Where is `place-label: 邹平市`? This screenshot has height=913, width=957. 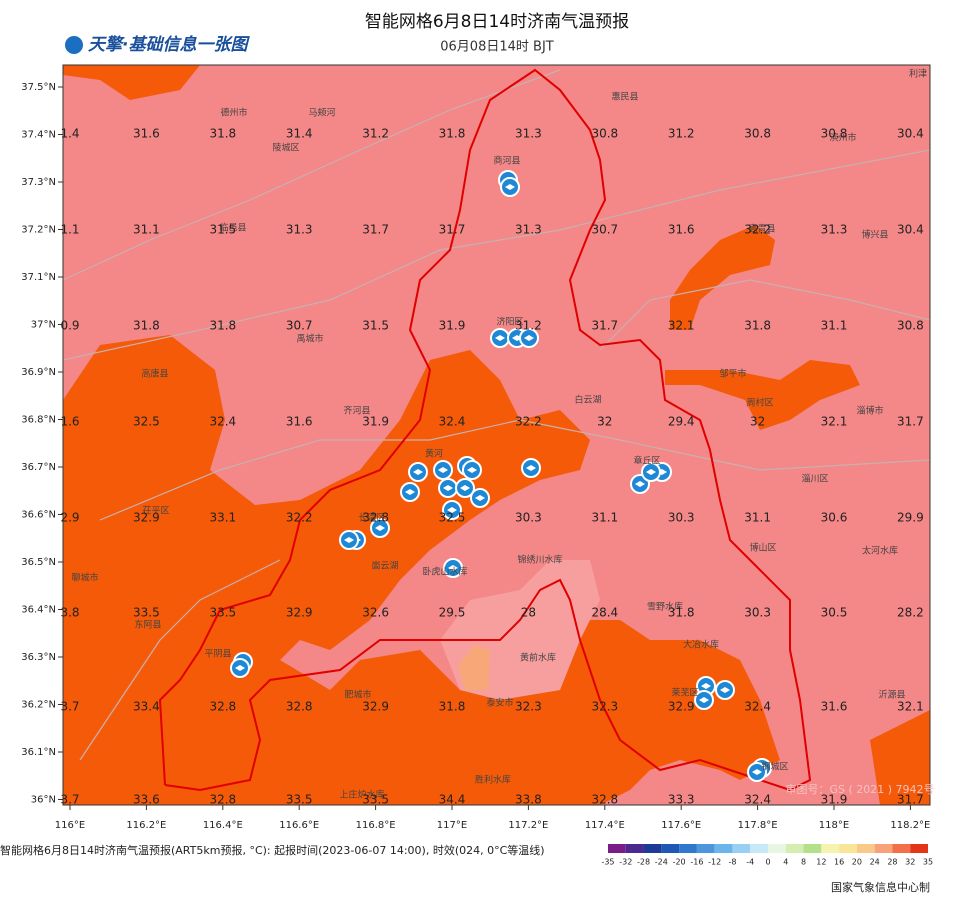 place-label: 邹平市 is located at coordinates (732, 374).